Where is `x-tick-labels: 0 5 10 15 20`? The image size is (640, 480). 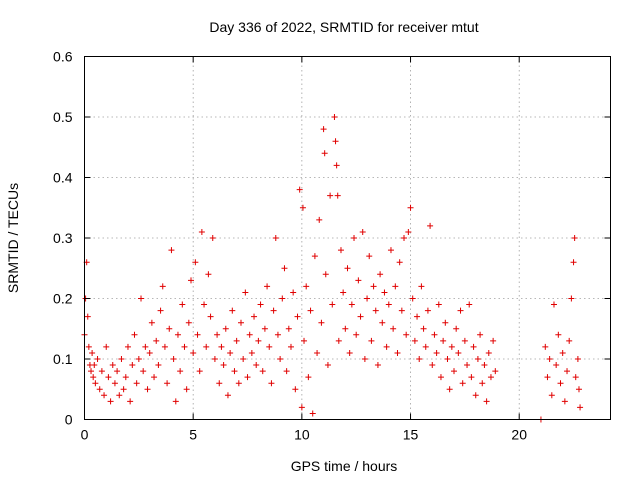 x-tick-labels: 0 5 10 15 20 is located at coordinates (304, 435).